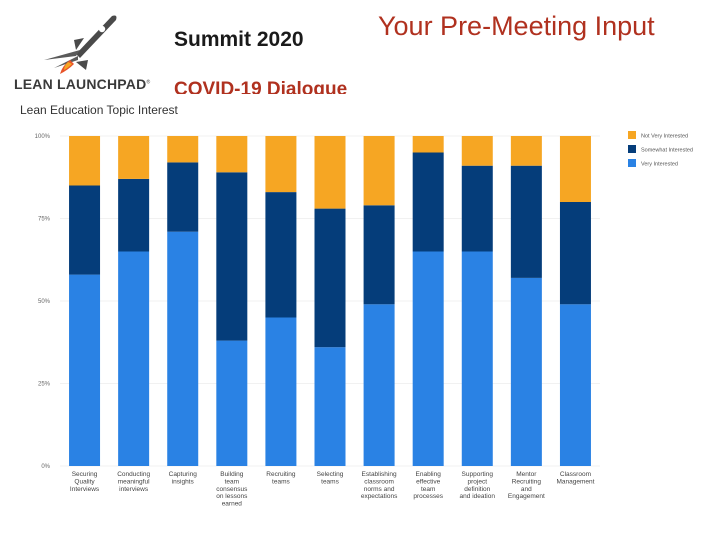 Image resolution: width=720 pixels, height=540 pixels. What do you see at coordinates (45, 467) in the screenshot?
I see `y-tick-label: 0%` at bounding box center [45, 467].